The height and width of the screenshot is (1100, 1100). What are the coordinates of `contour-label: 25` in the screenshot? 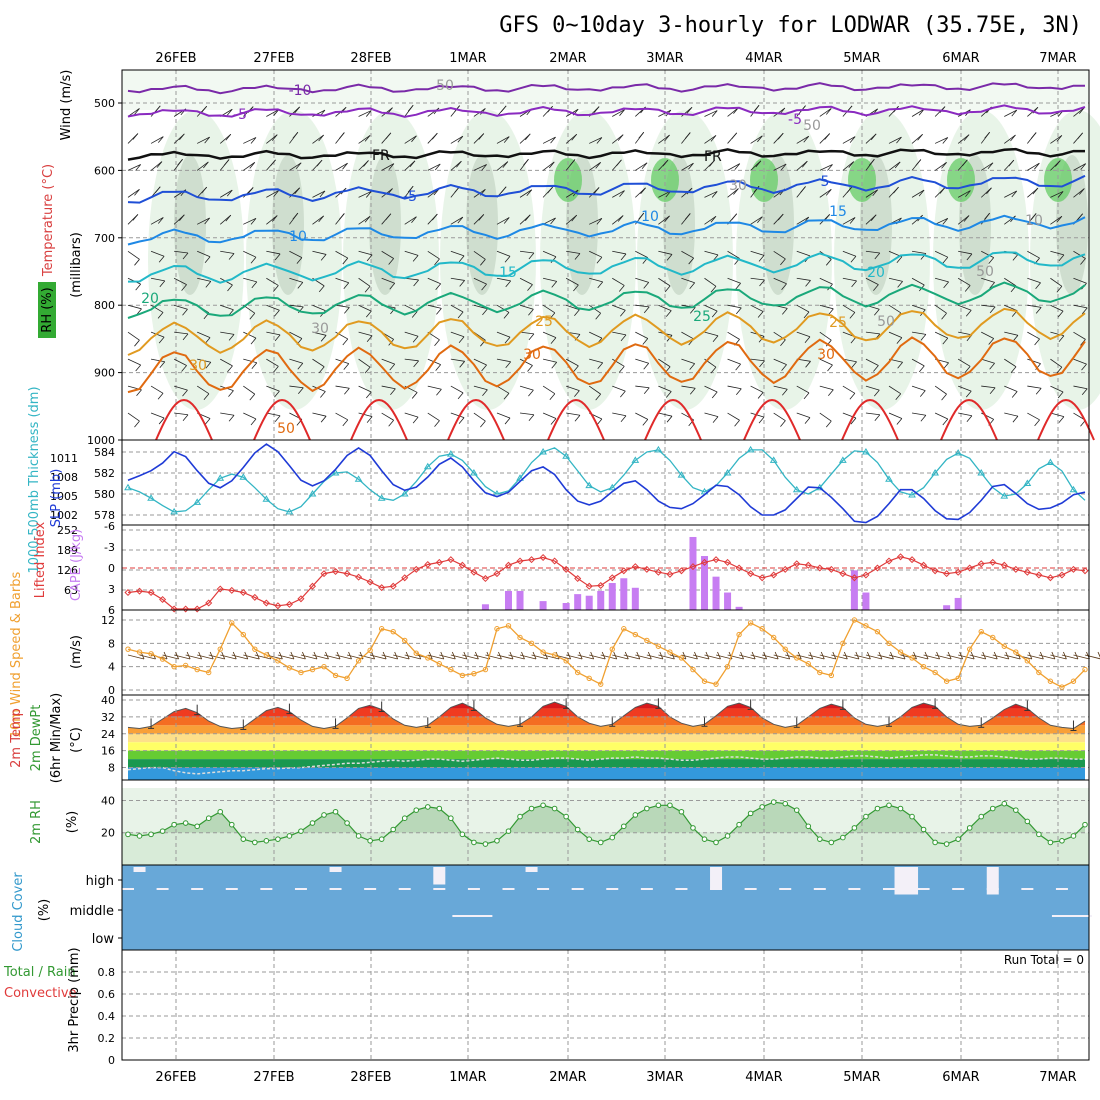 It's located at (544, 322).